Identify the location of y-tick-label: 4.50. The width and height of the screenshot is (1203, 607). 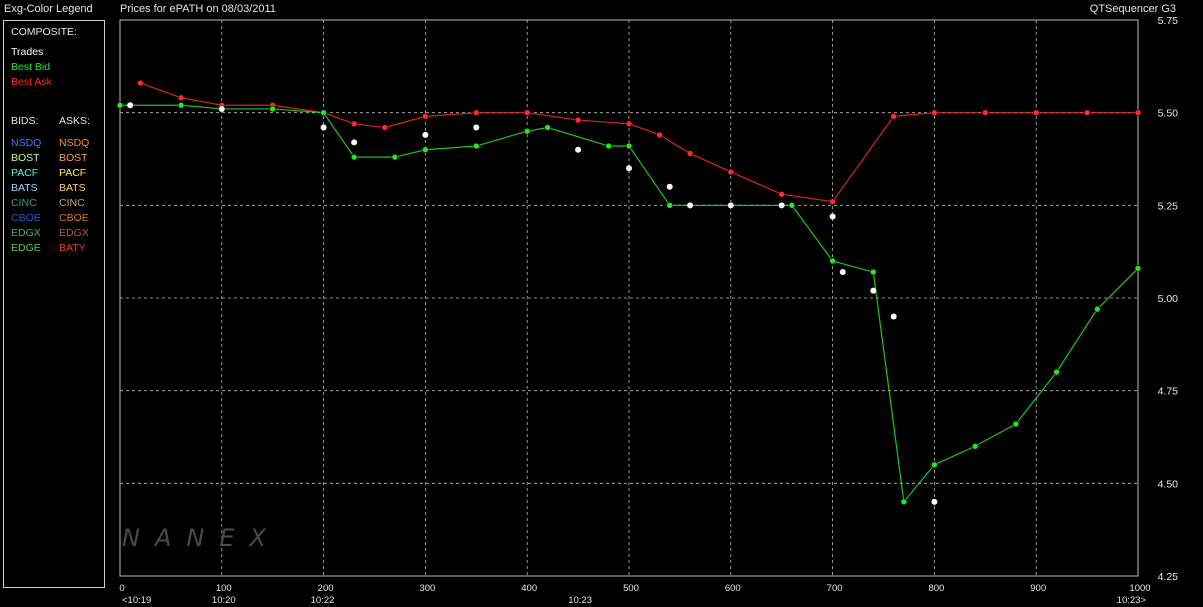
(1168, 484).